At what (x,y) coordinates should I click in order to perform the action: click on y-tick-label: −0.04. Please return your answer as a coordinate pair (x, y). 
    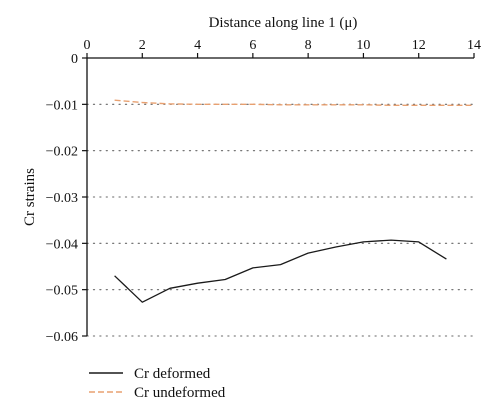
    Looking at the image, I should click on (62, 244).